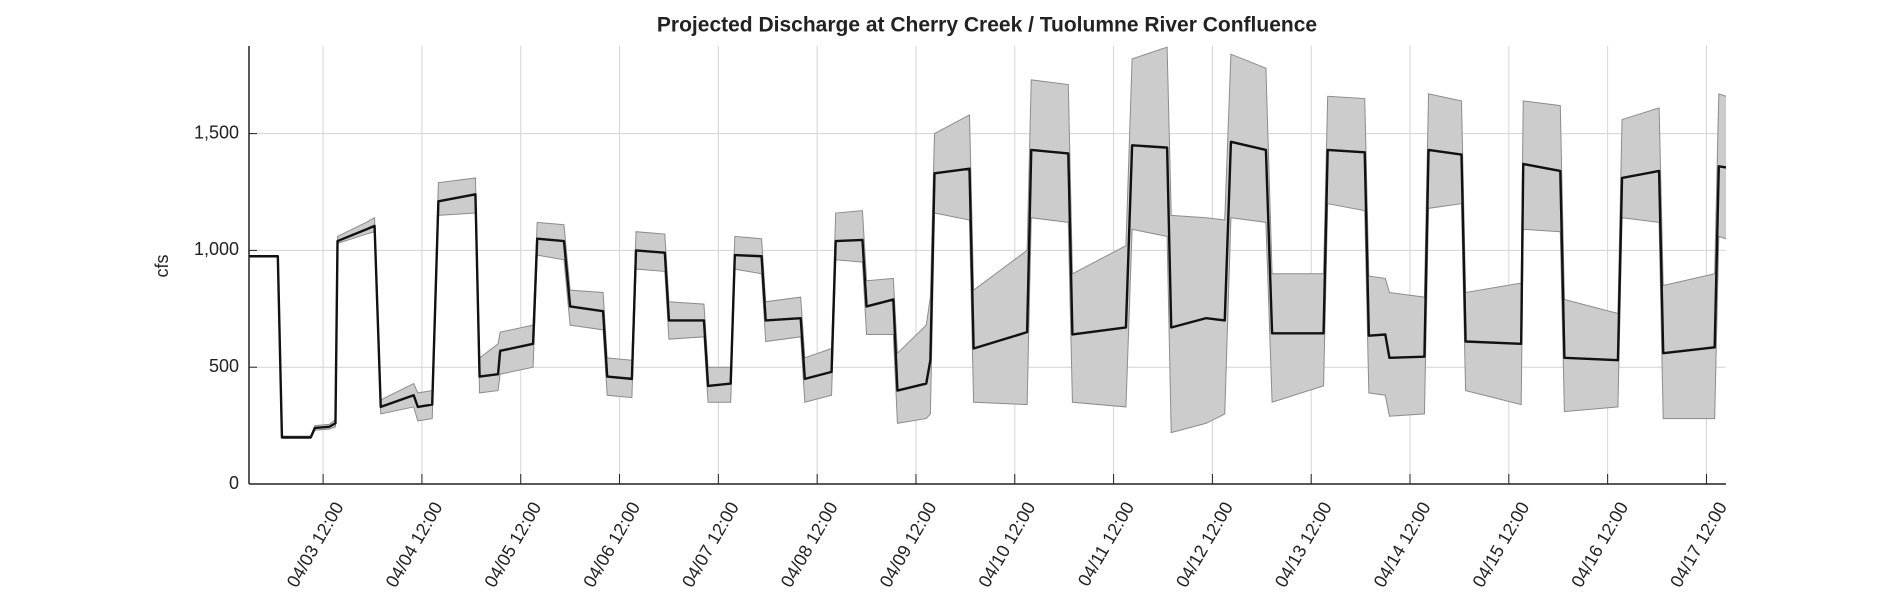 This screenshot has width=1889, height=612. What do you see at coordinates (611, 544) in the screenshot?
I see `x-tick-label: 04/06 12:00` at bounding box center [611, 544].